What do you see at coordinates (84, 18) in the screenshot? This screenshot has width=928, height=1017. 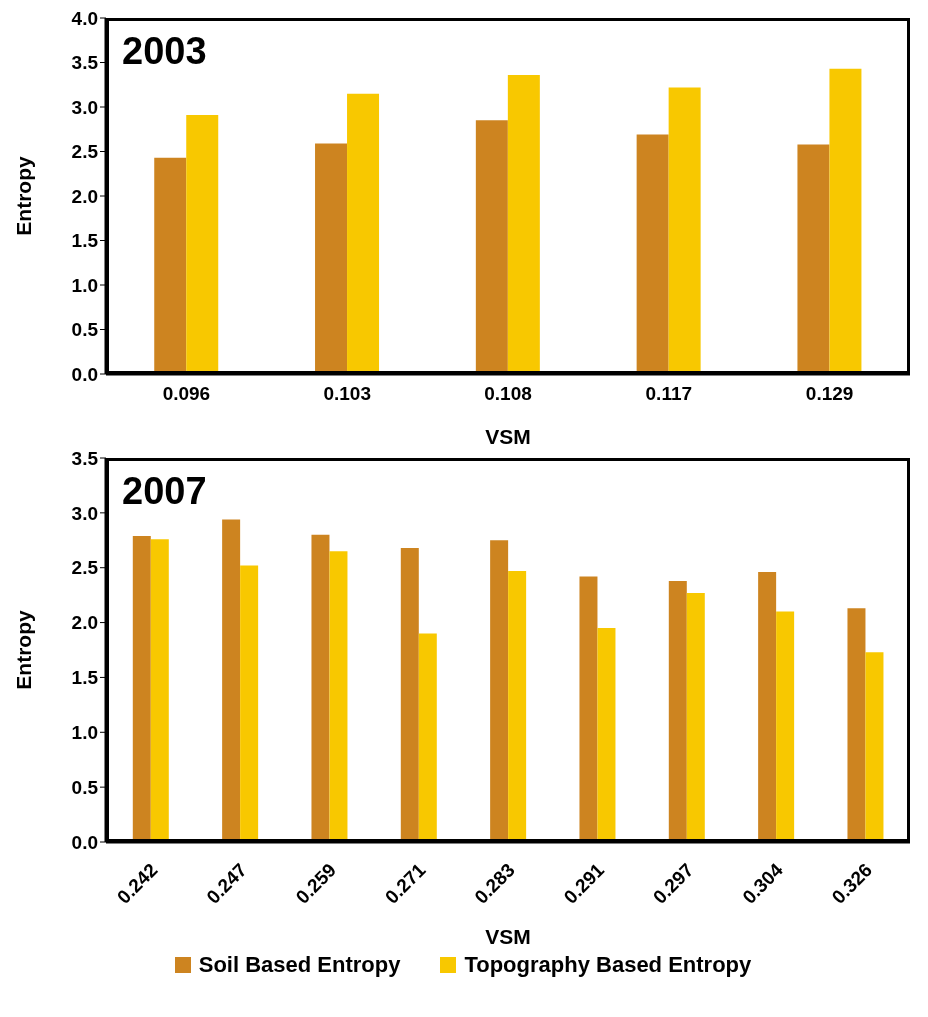 I see `y-tick-label: 4.0` at bounding box center [84, 18].